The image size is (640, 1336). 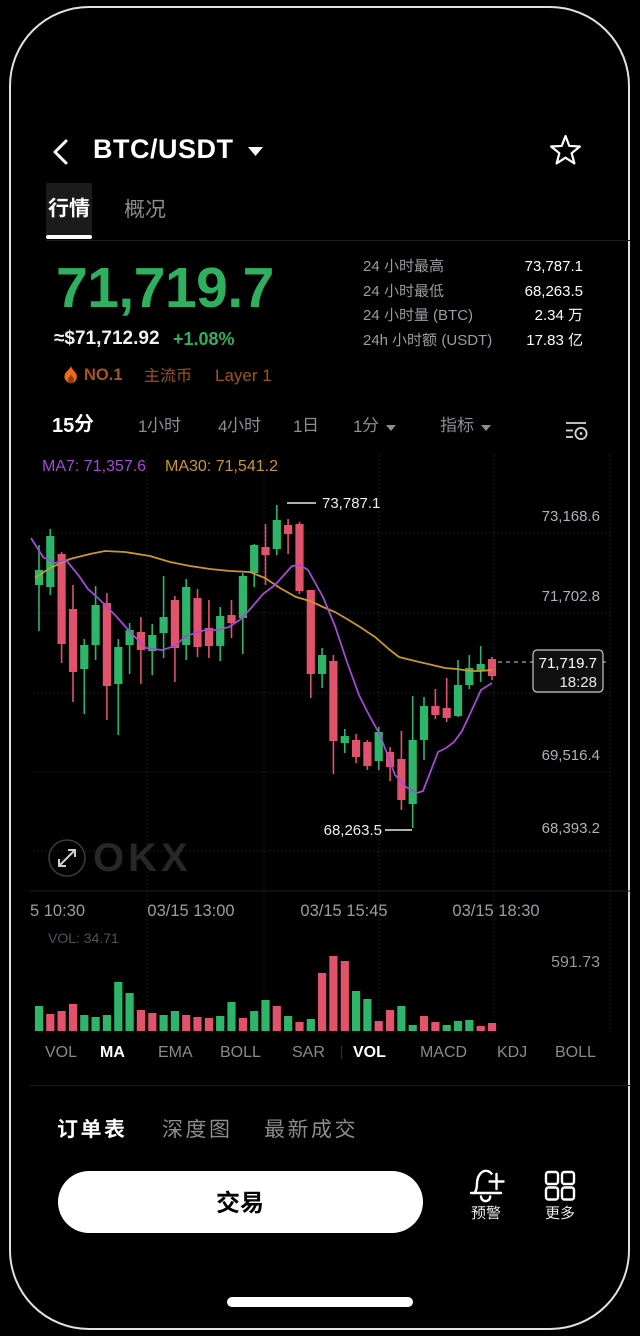 What do you see at coordinates (343, 911) in the screenshot?
I see `svg-text: 03/15 15:45` at bounding box center [343, 911].